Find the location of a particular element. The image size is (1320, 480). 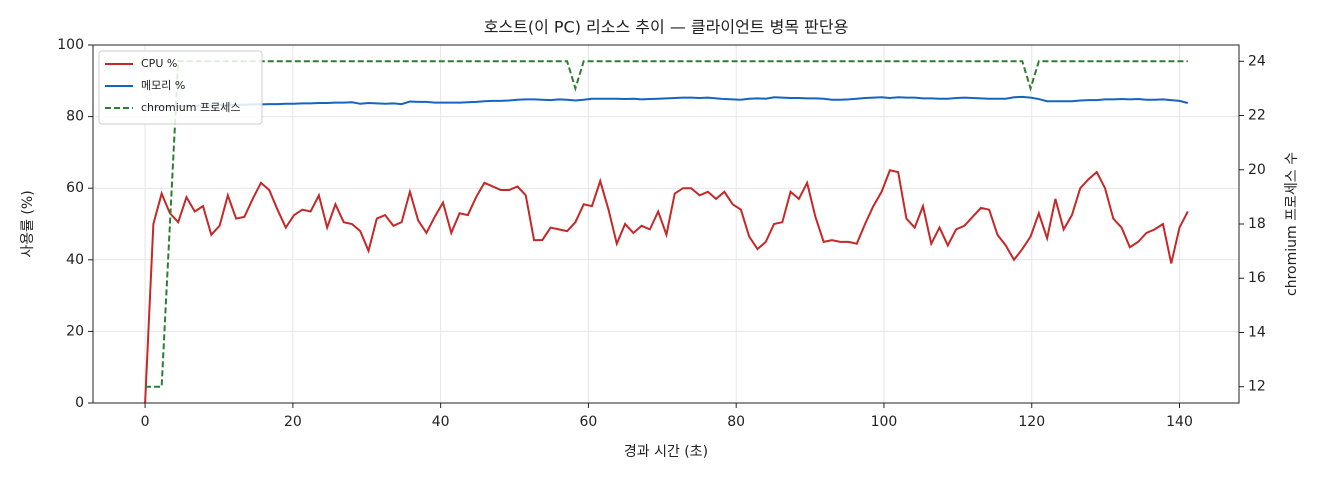

x-tick-label: 40 is located at coordinates (441, 422).